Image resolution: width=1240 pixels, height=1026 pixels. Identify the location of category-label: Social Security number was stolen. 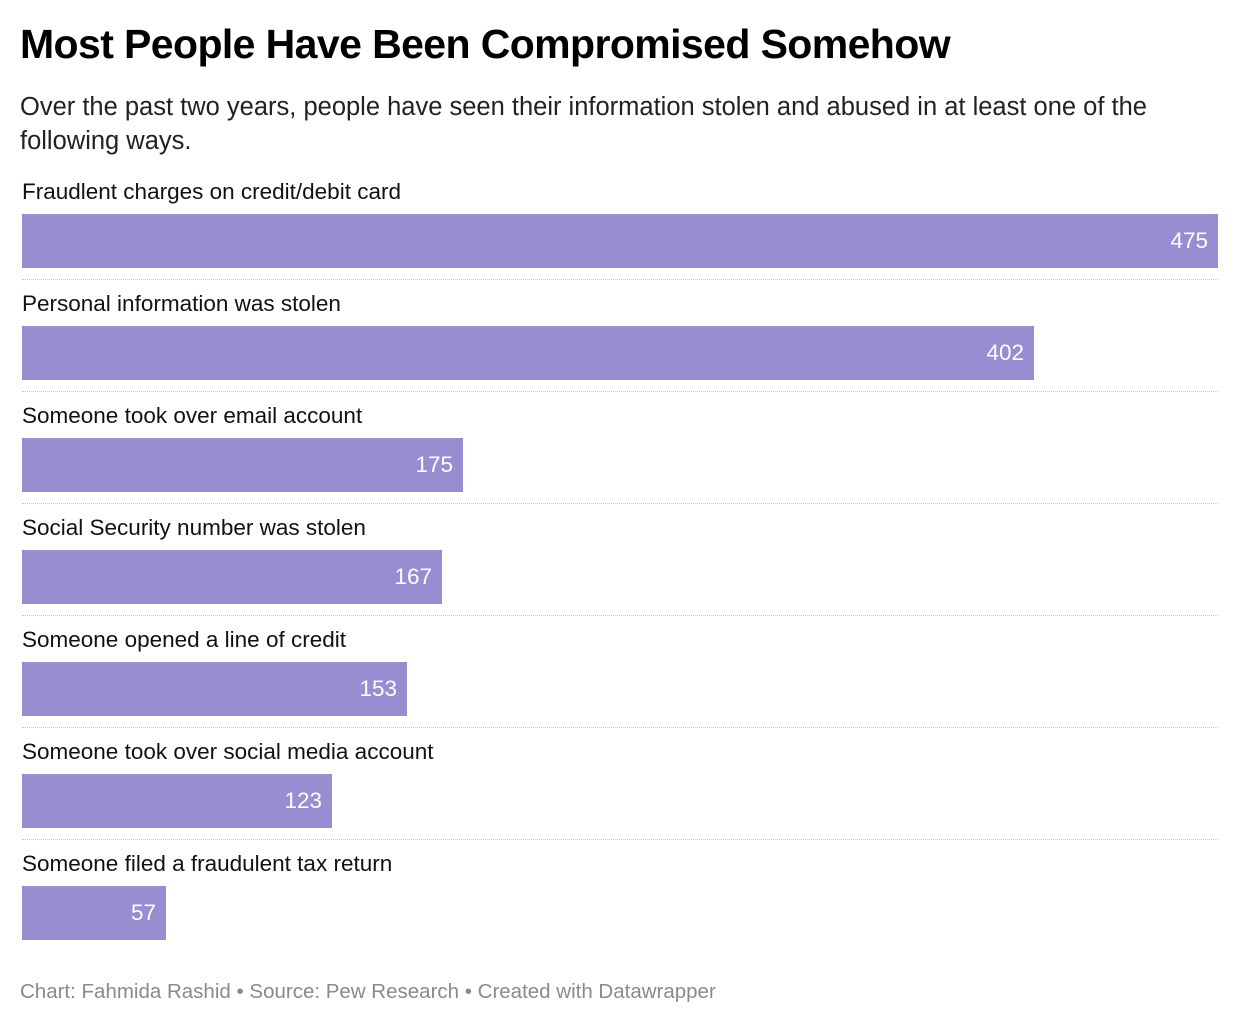
(194, 527).